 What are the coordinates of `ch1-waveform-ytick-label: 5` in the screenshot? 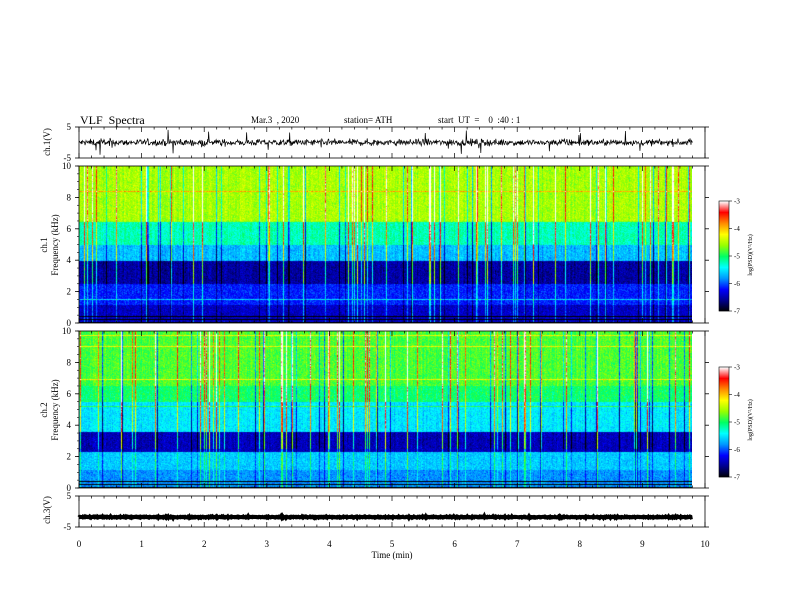 It's located at (69, 127).